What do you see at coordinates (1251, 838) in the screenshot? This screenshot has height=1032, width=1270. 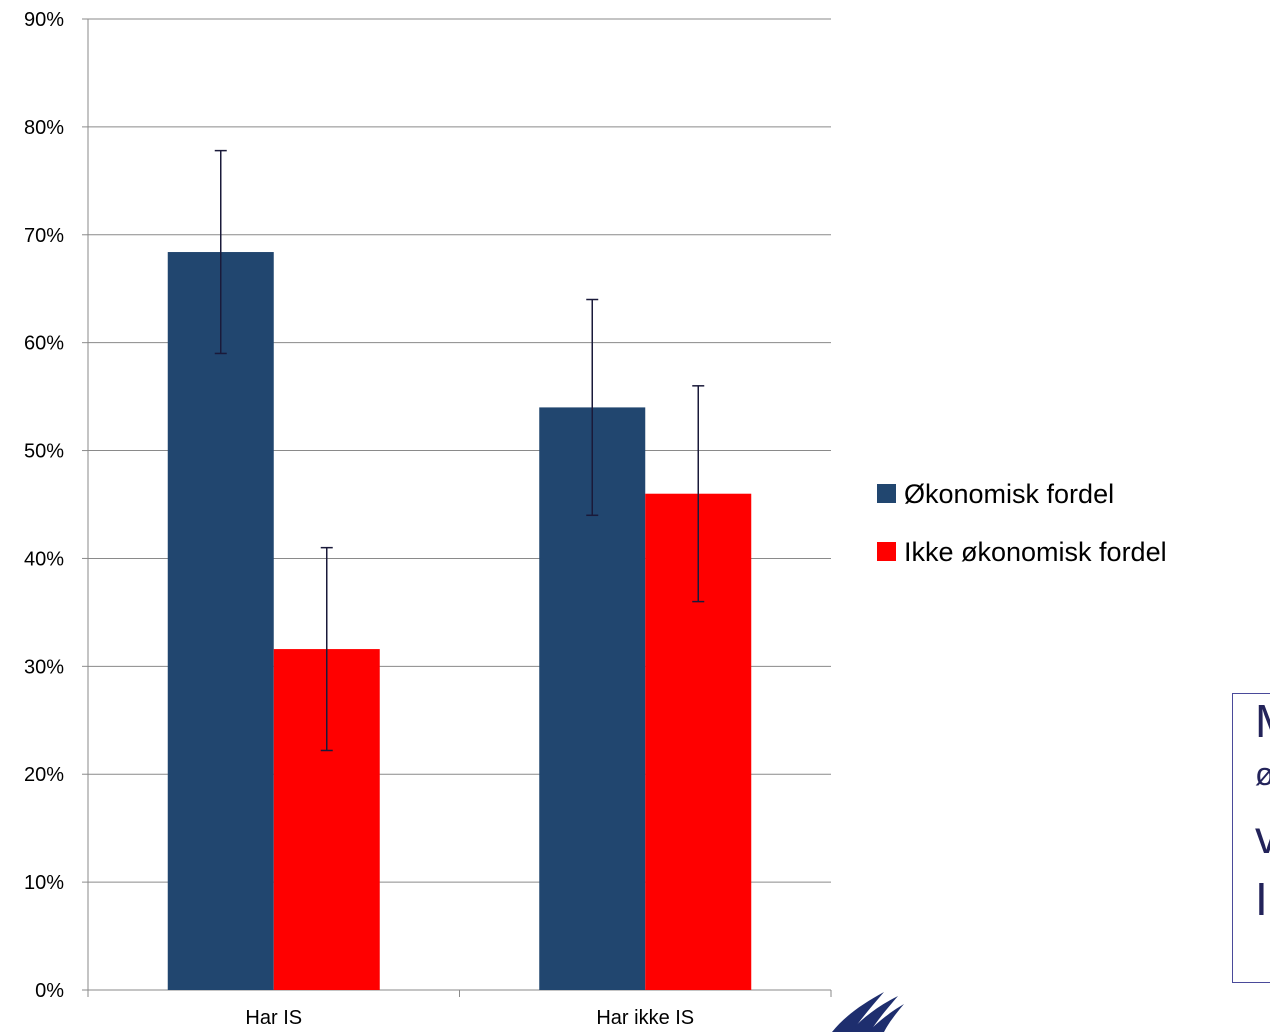 I see `text-box: M ø v I` at bounding box center [1251, 838].